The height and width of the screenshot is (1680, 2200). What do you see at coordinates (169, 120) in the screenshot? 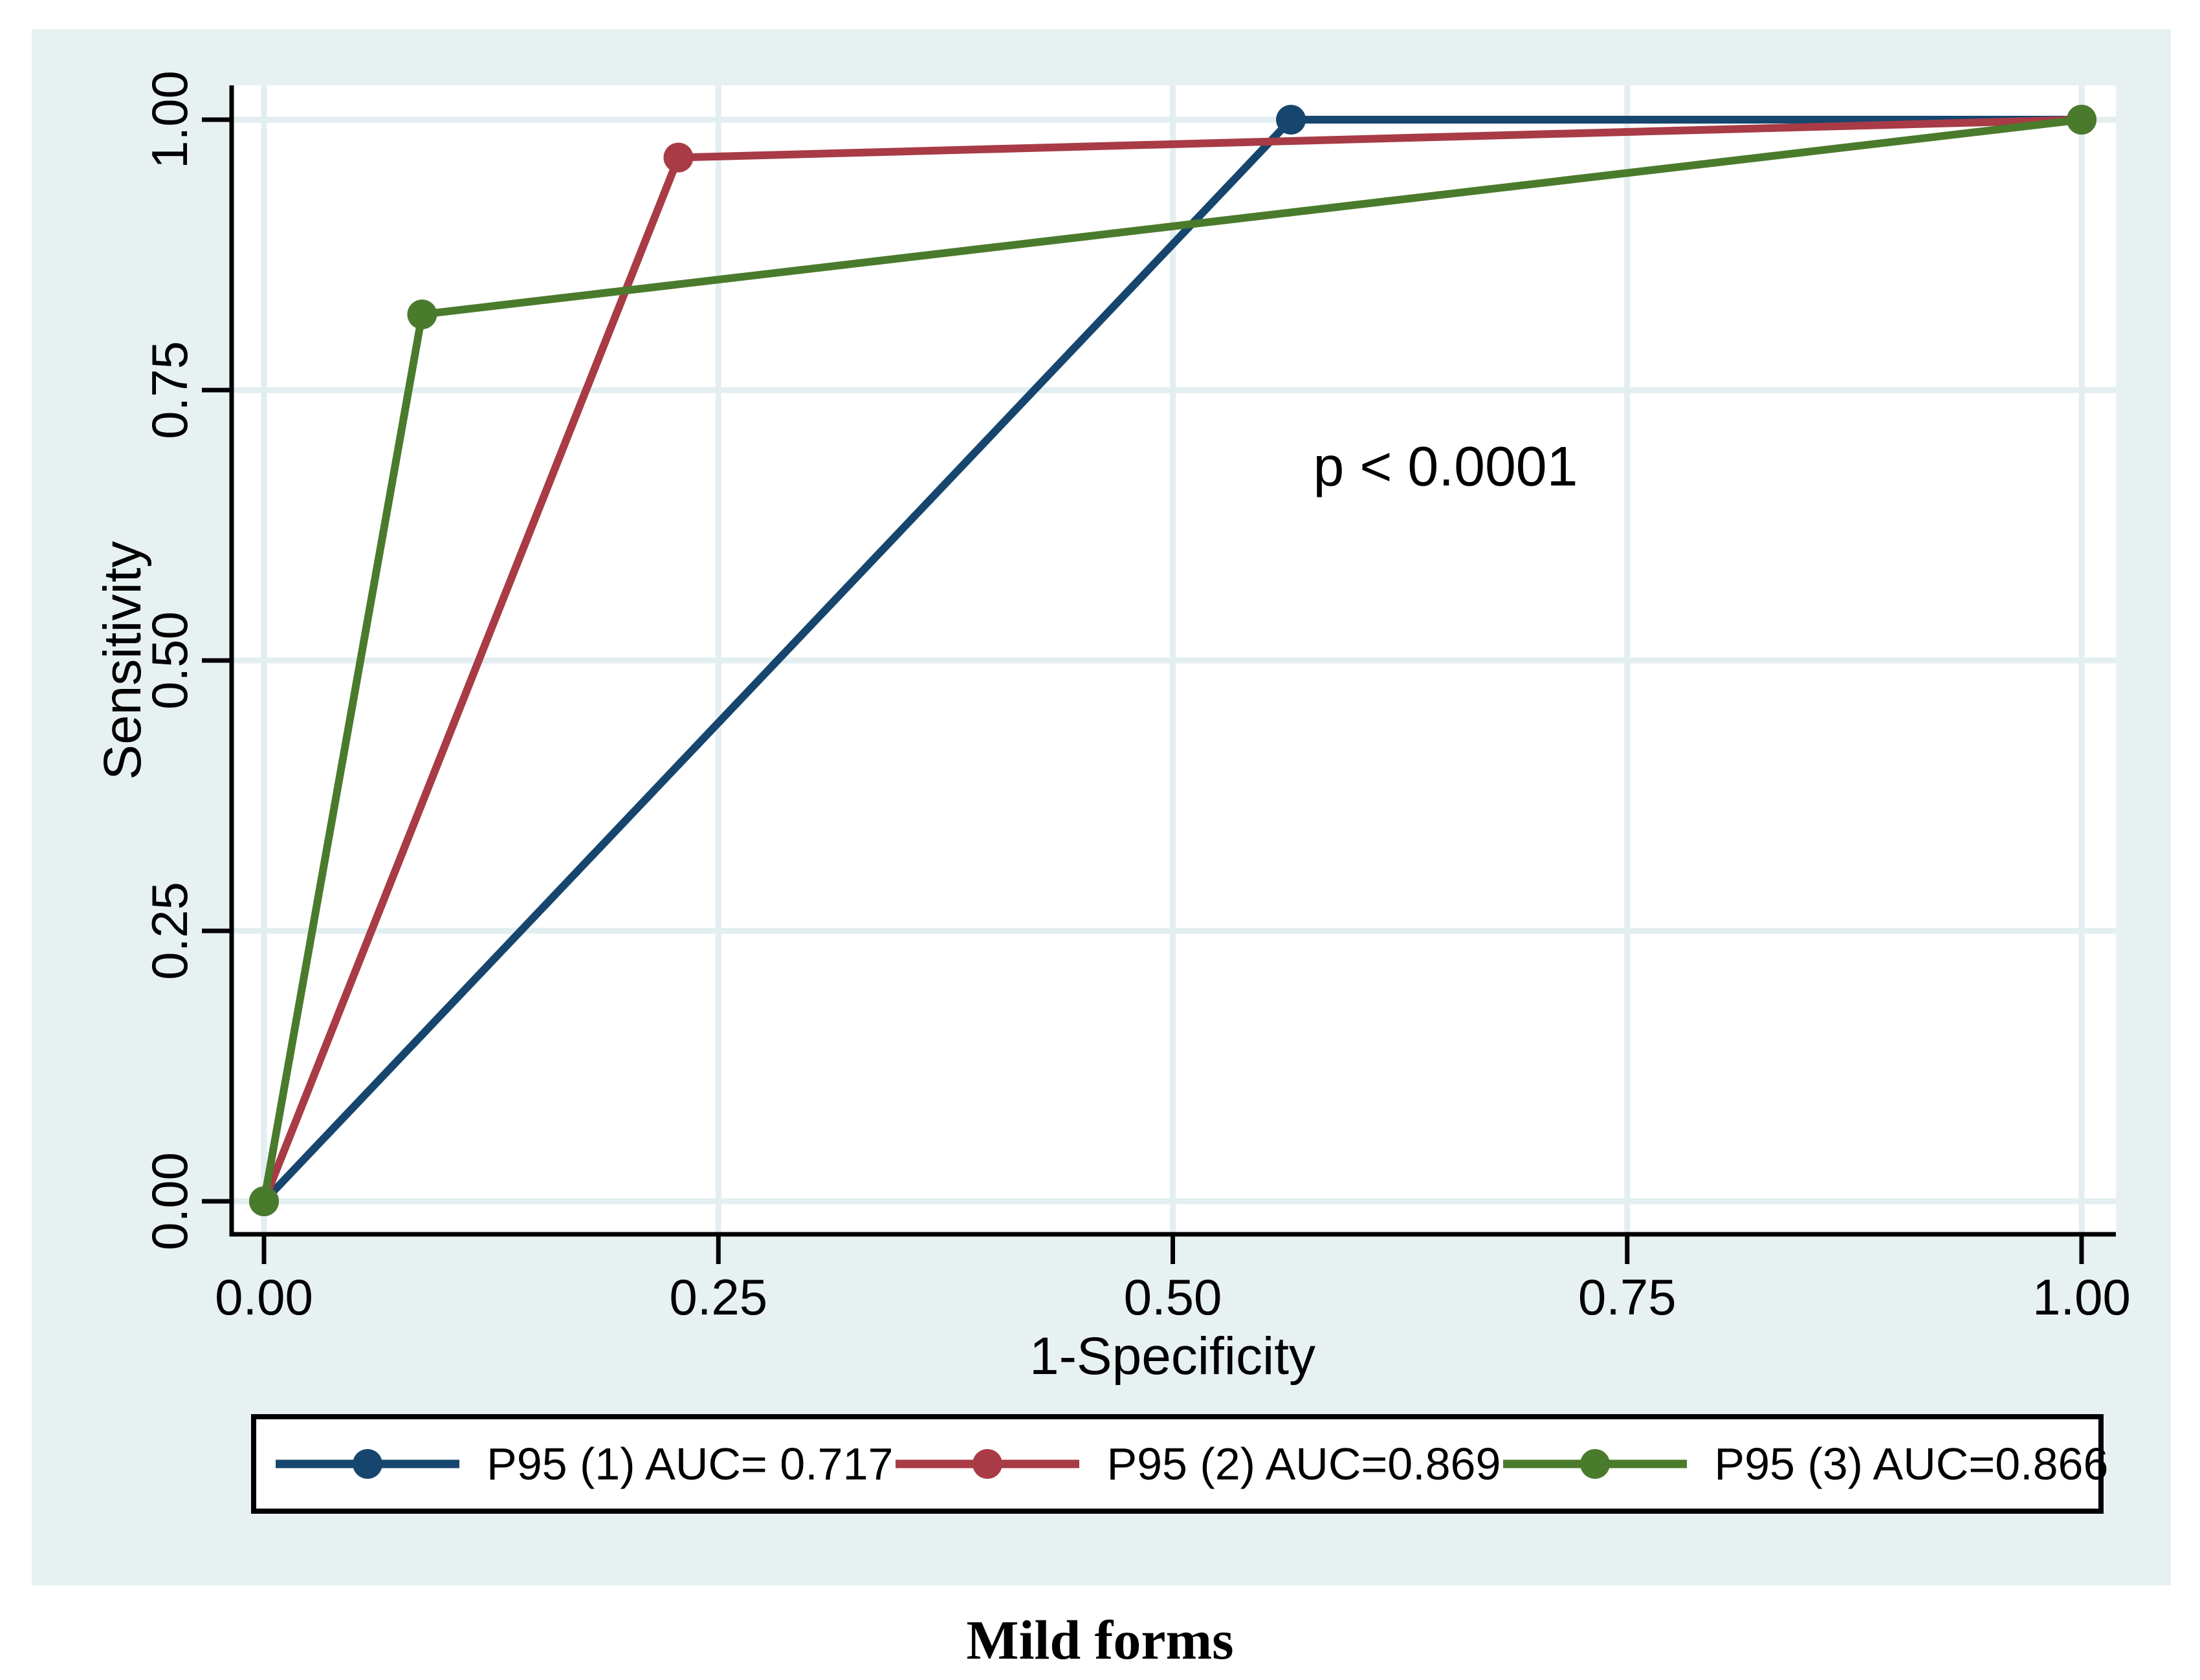
I see `y-tick-label-1.00: 1.00` at bounding box center [169, 120].